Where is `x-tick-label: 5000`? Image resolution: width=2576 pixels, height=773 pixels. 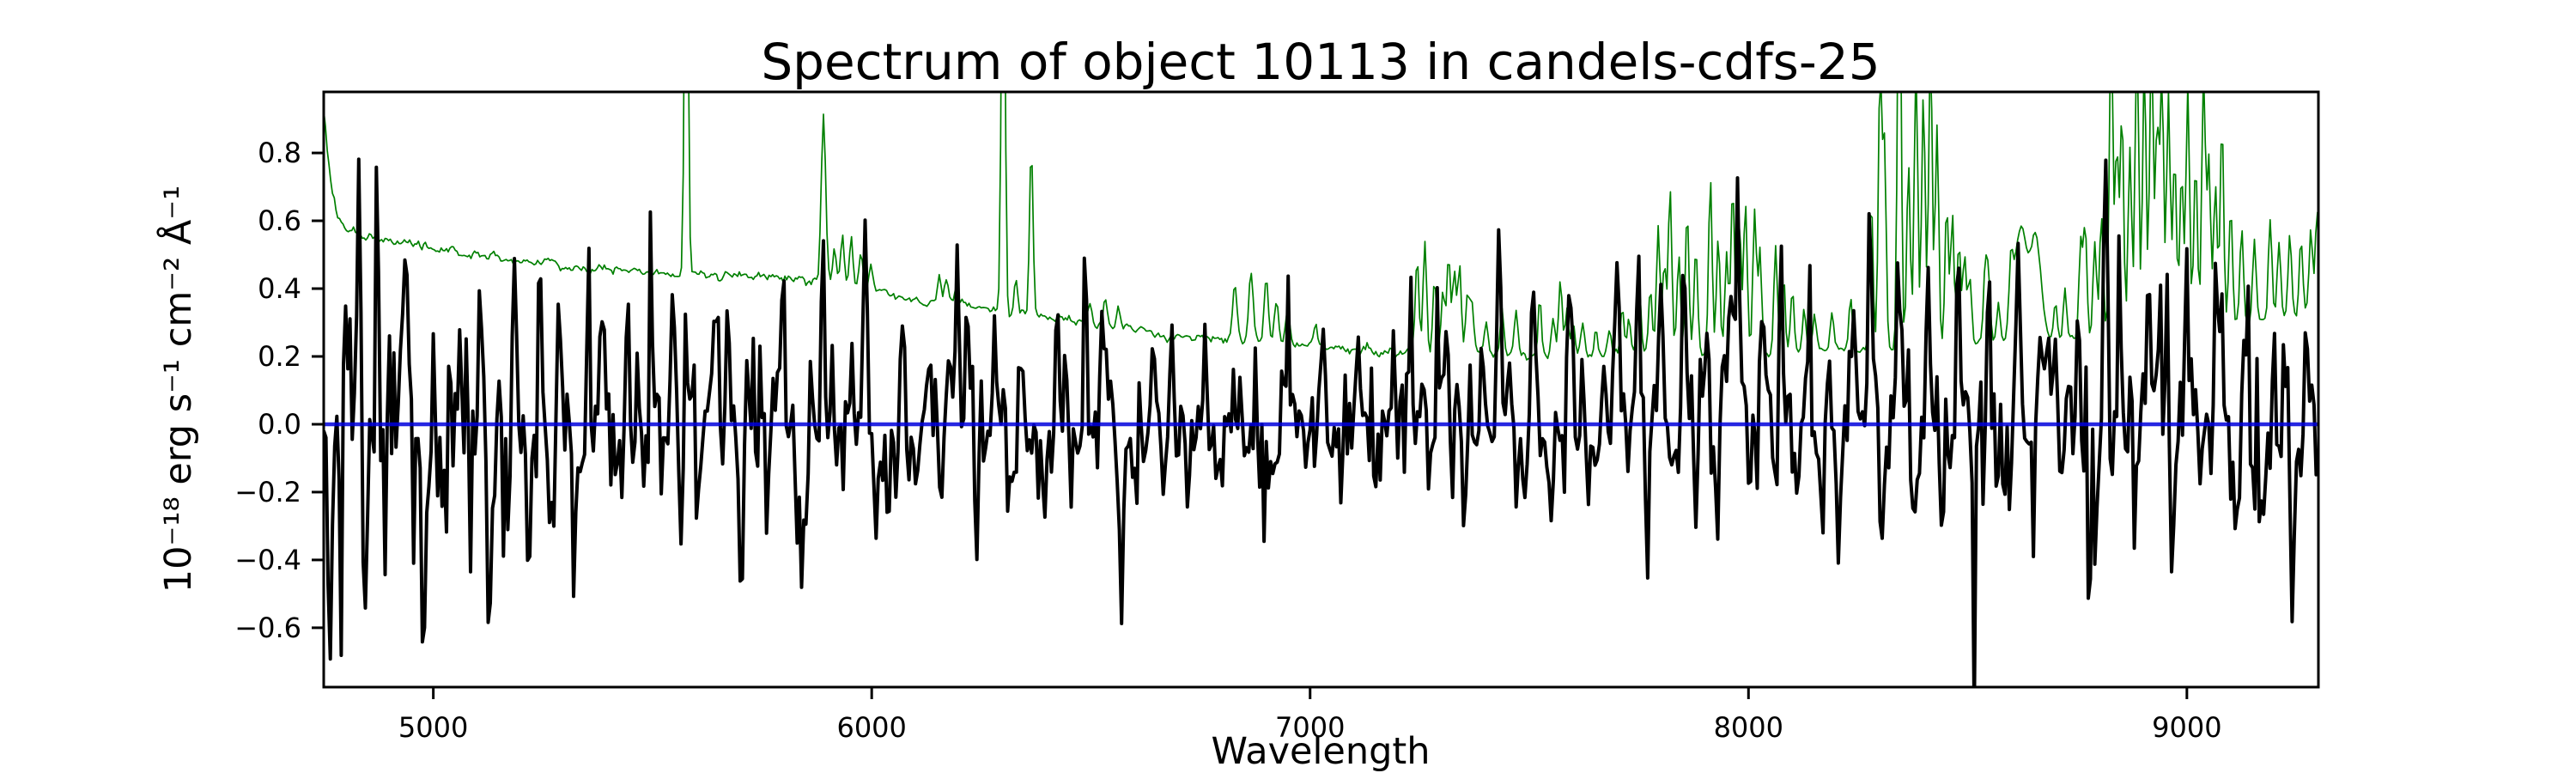 x-tick-label: 5000 is located at coordinates (433, 727).